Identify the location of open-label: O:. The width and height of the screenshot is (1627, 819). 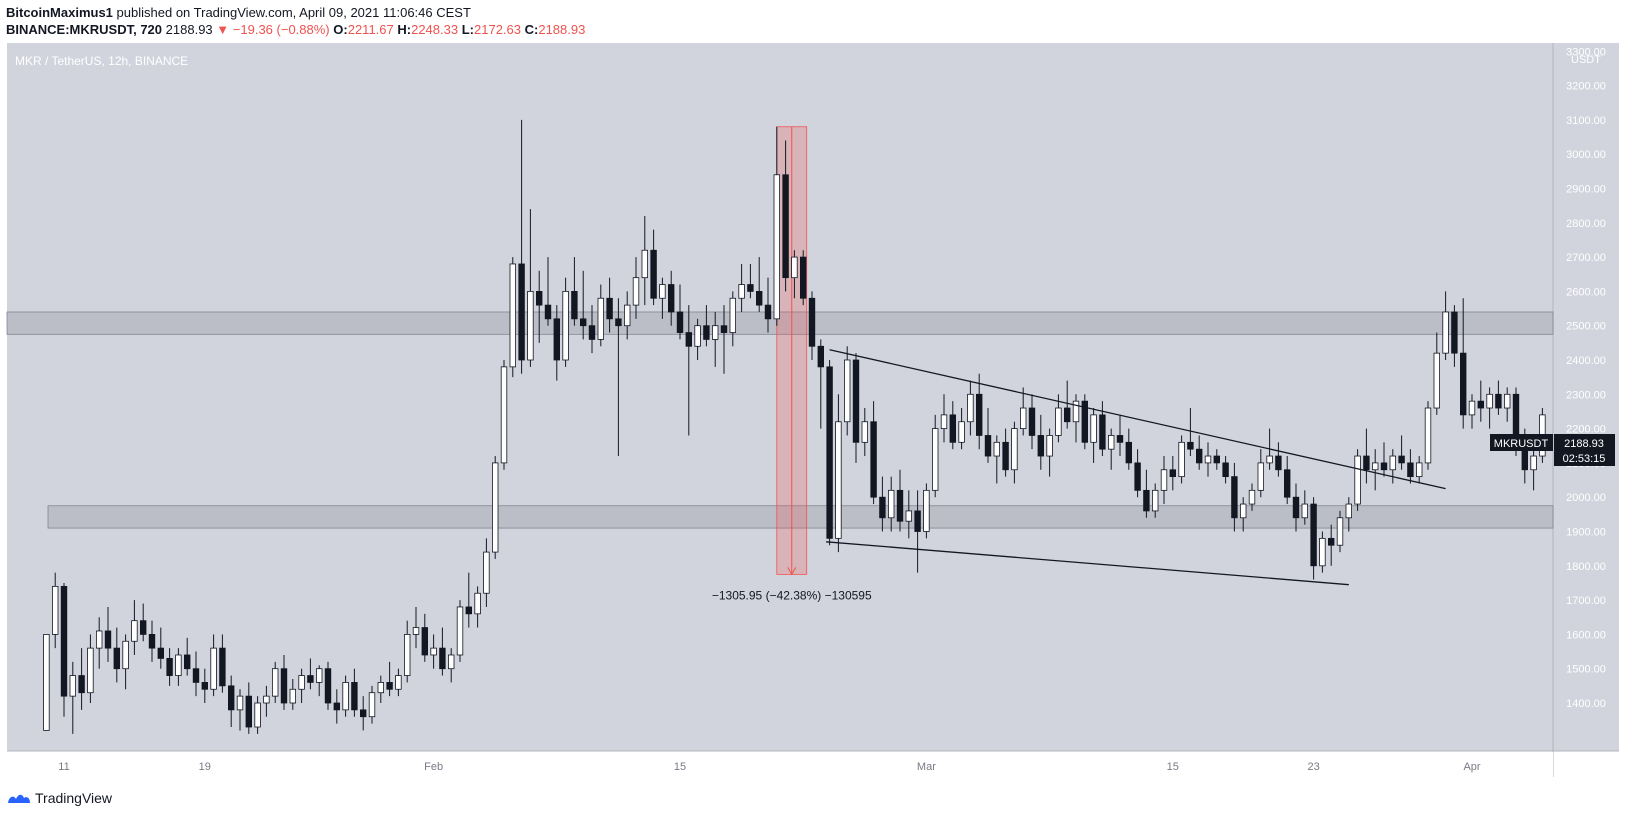
(340, 29).